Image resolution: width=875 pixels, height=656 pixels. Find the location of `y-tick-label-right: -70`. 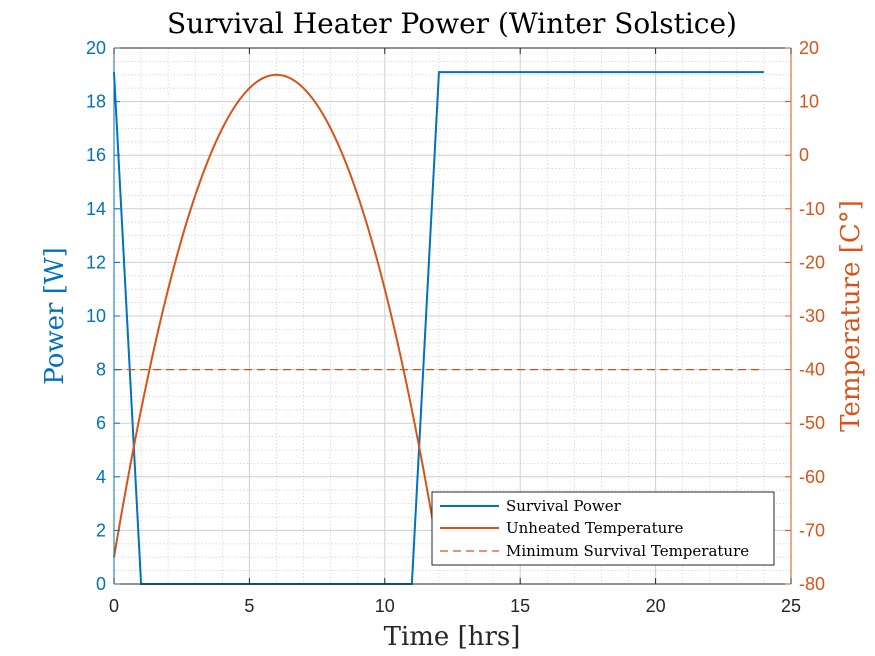

y-tick-label-right: -70 is located at coordinates (812, 530).